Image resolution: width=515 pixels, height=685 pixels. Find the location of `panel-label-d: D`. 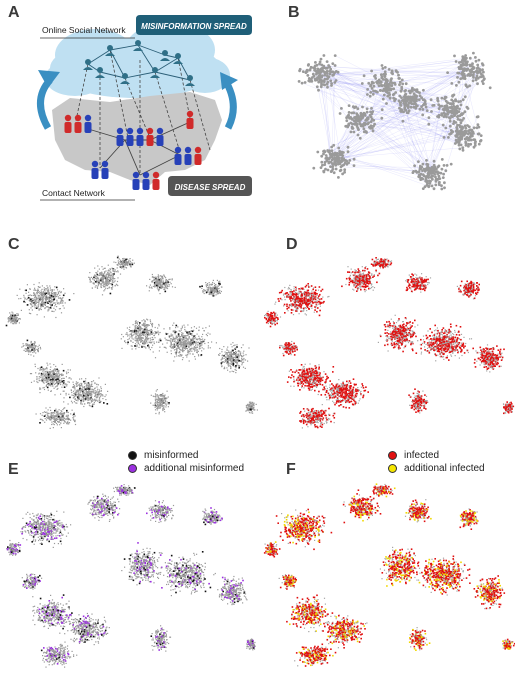

panel-label-d: D is located at coordinates (292, 244).